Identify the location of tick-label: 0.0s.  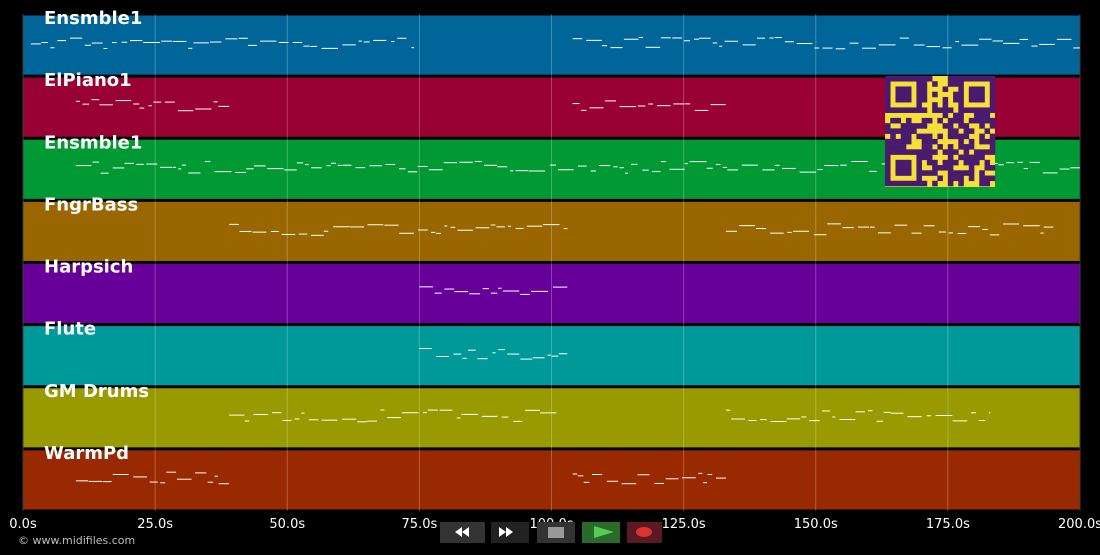
(23, 524).